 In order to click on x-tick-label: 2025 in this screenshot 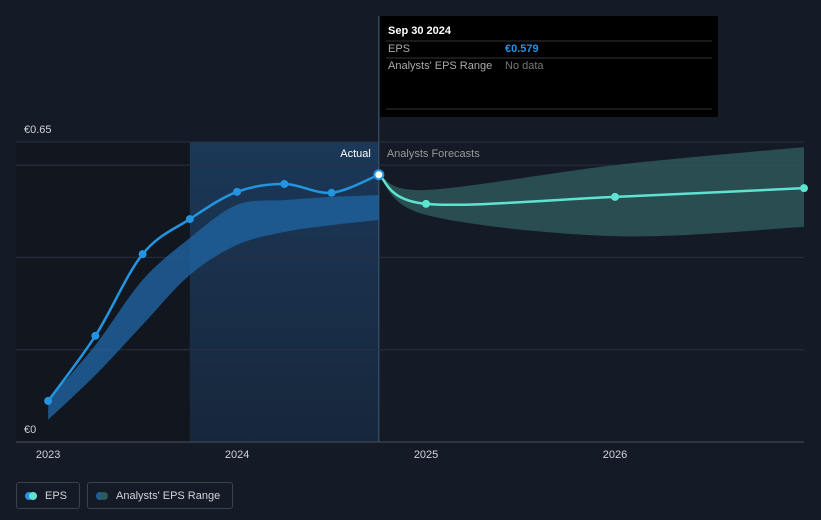, I will do `click(426, 455)`.